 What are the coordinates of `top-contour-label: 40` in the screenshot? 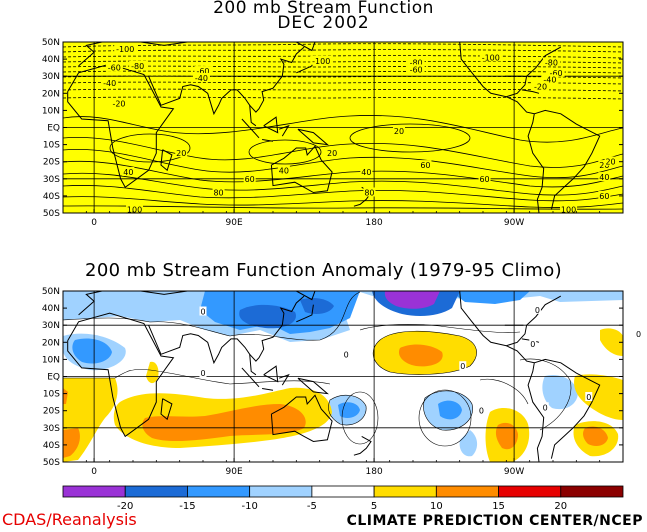 It's located at (366, 172).